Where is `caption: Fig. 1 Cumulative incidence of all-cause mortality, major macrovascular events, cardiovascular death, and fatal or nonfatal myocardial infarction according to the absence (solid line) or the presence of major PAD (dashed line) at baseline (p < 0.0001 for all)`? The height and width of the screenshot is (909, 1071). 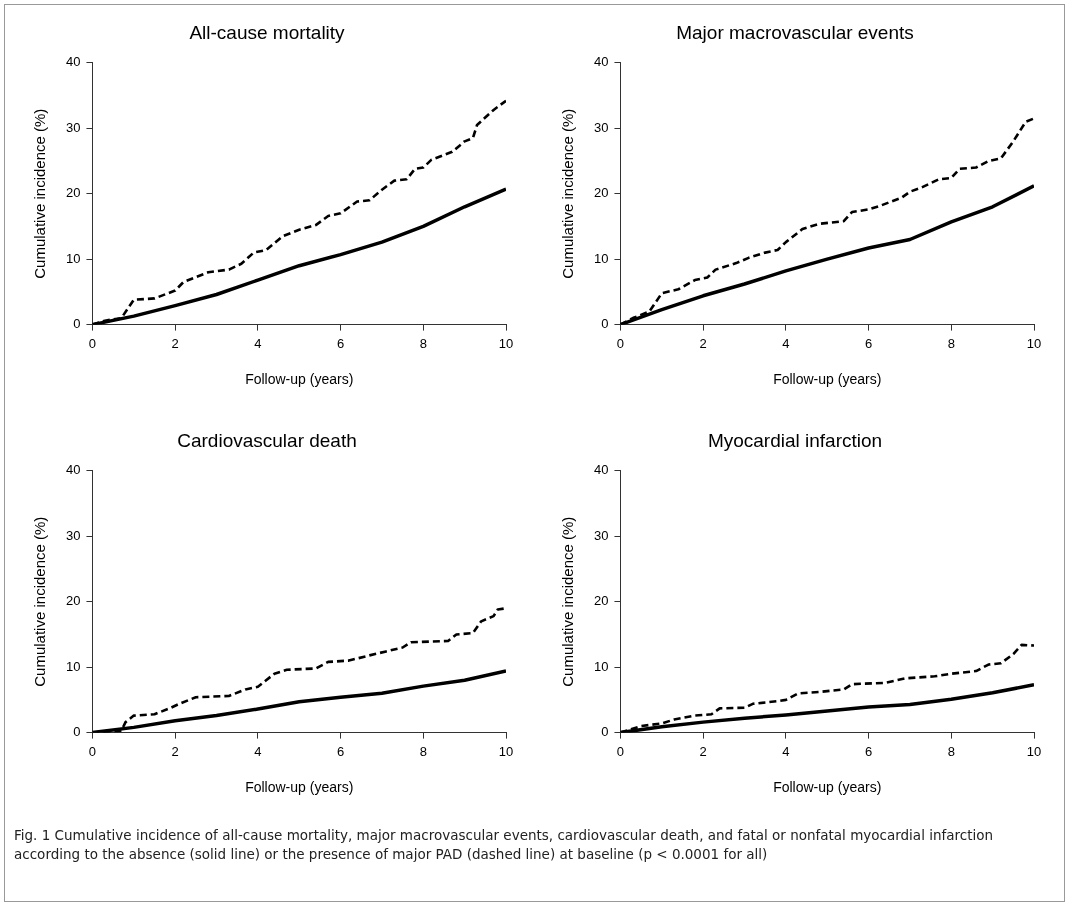
caption: Fig. 1 Cumulative incidence of all-cause mortality, major macrovascular events, cardiovascular death, and fatal or nonfatal myocardial infarction according to the absence (solid line) or the presence of major PAD (dashed line) at baseline (p < 0.0001 for all) is located at coordinates (504, 845).